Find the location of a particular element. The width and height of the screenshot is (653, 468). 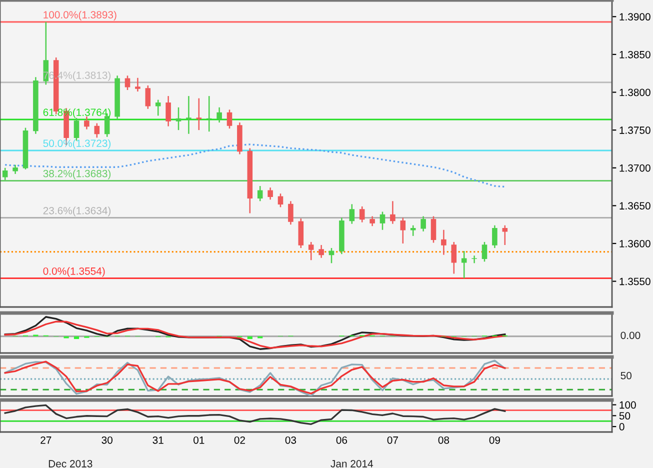

line-series is located at coordinates (255, 414).